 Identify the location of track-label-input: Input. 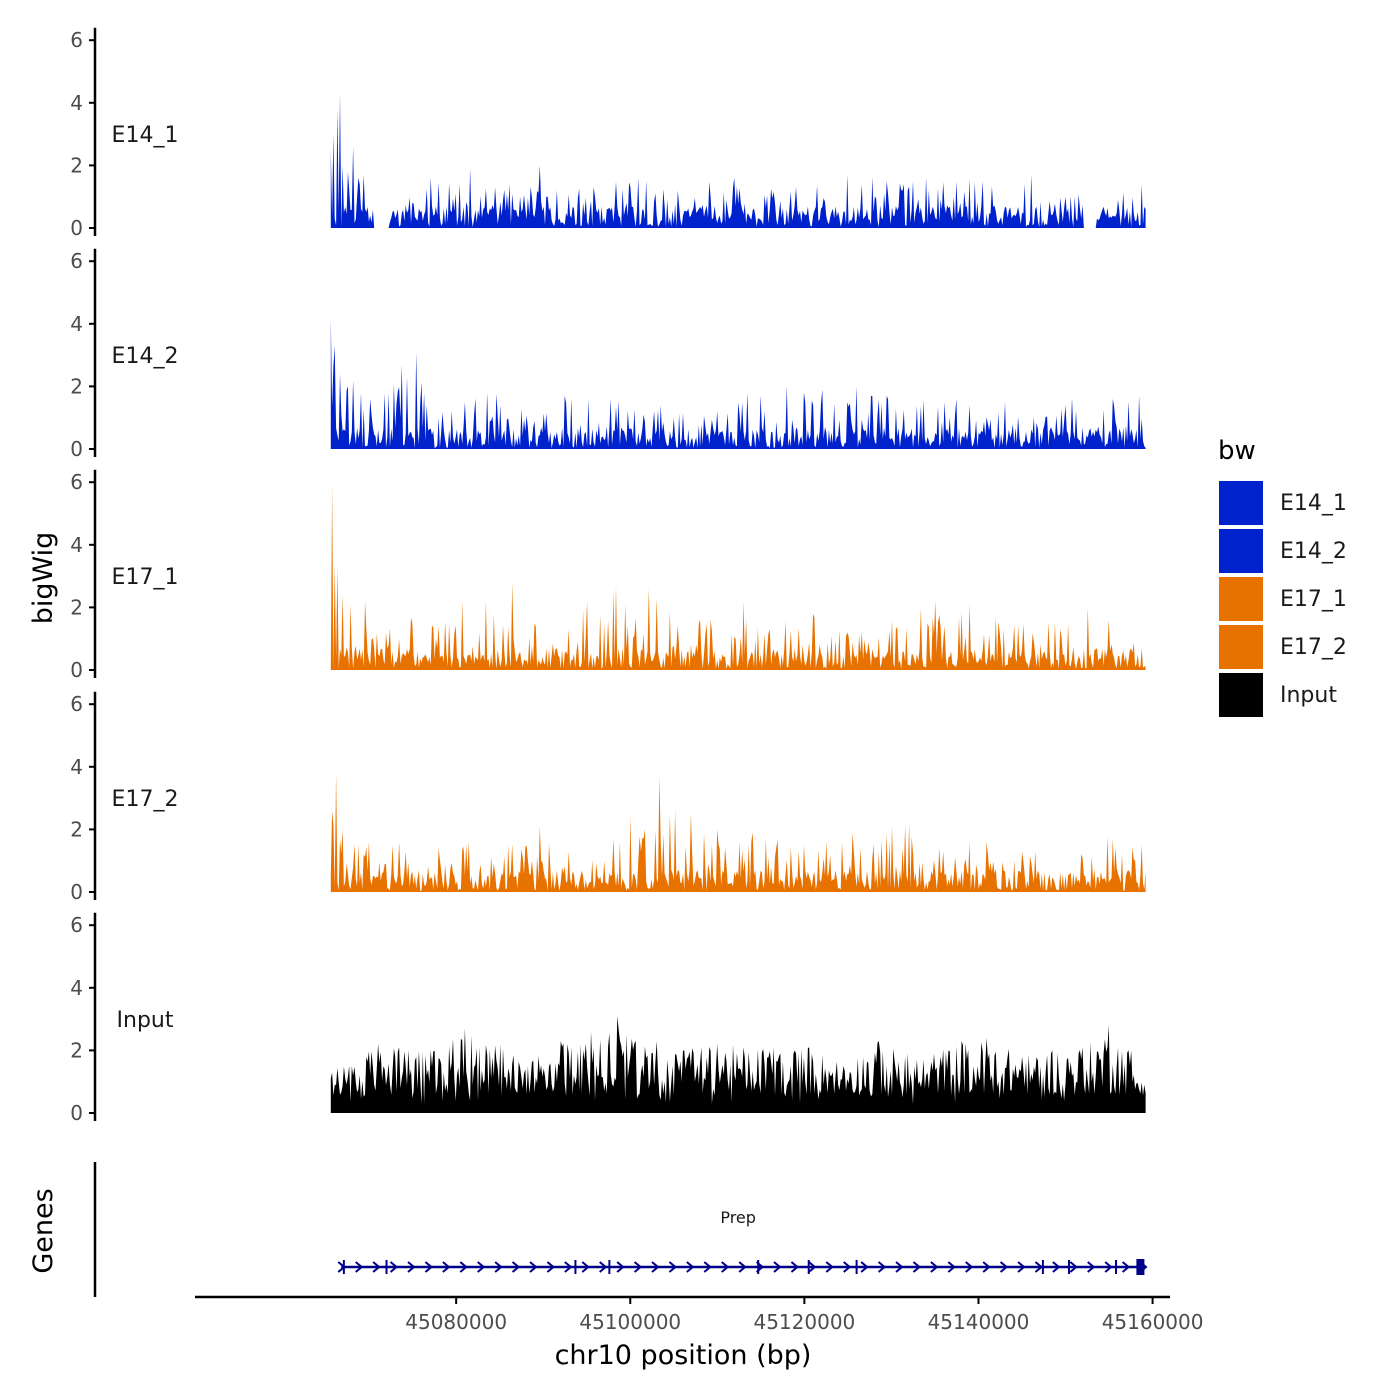
(145, 1020).